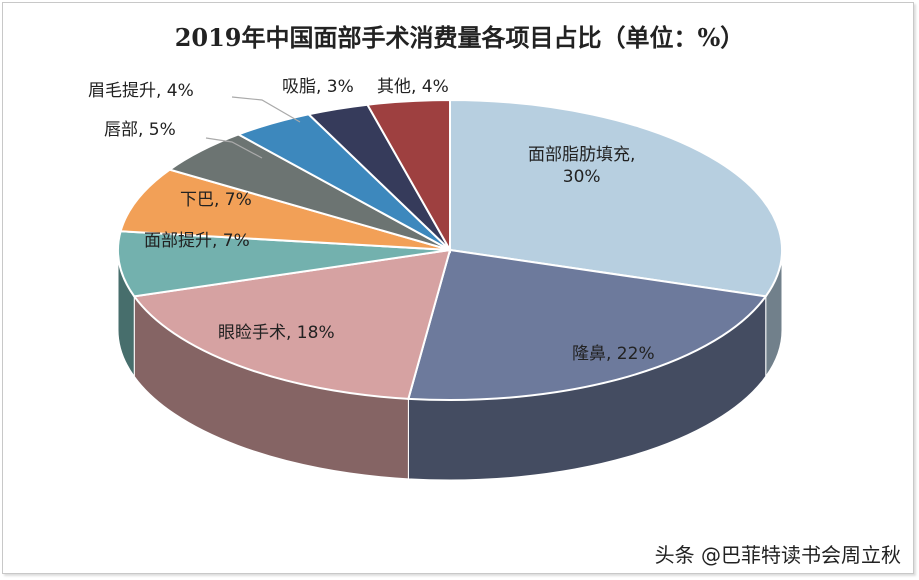 The image size is (919, 580). What do you see at coordinates (216, 200) in the screenshot?
I see `label-chin: 下巴, 7%` at bounding box center [216, 200].